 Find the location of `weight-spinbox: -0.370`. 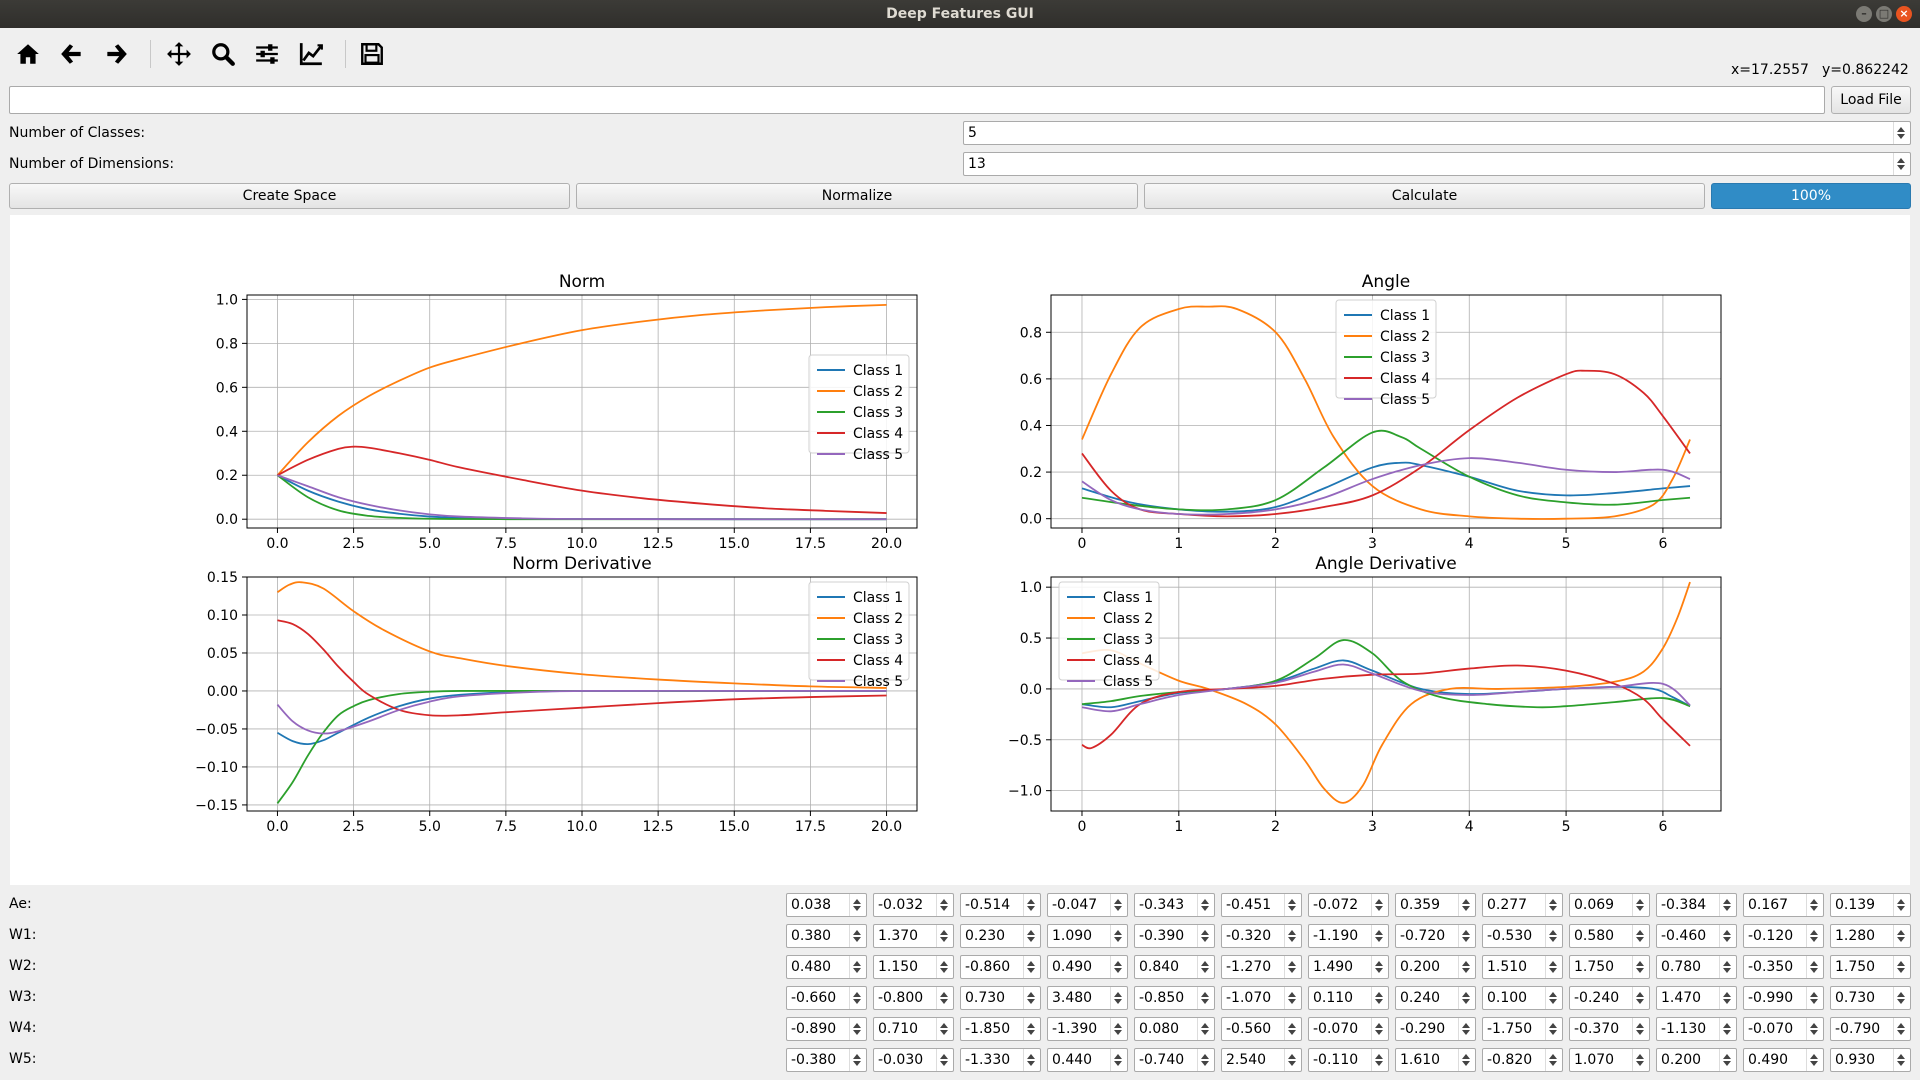

weight-spinbox: -0.370 is located at coordinates (1609, 1029).